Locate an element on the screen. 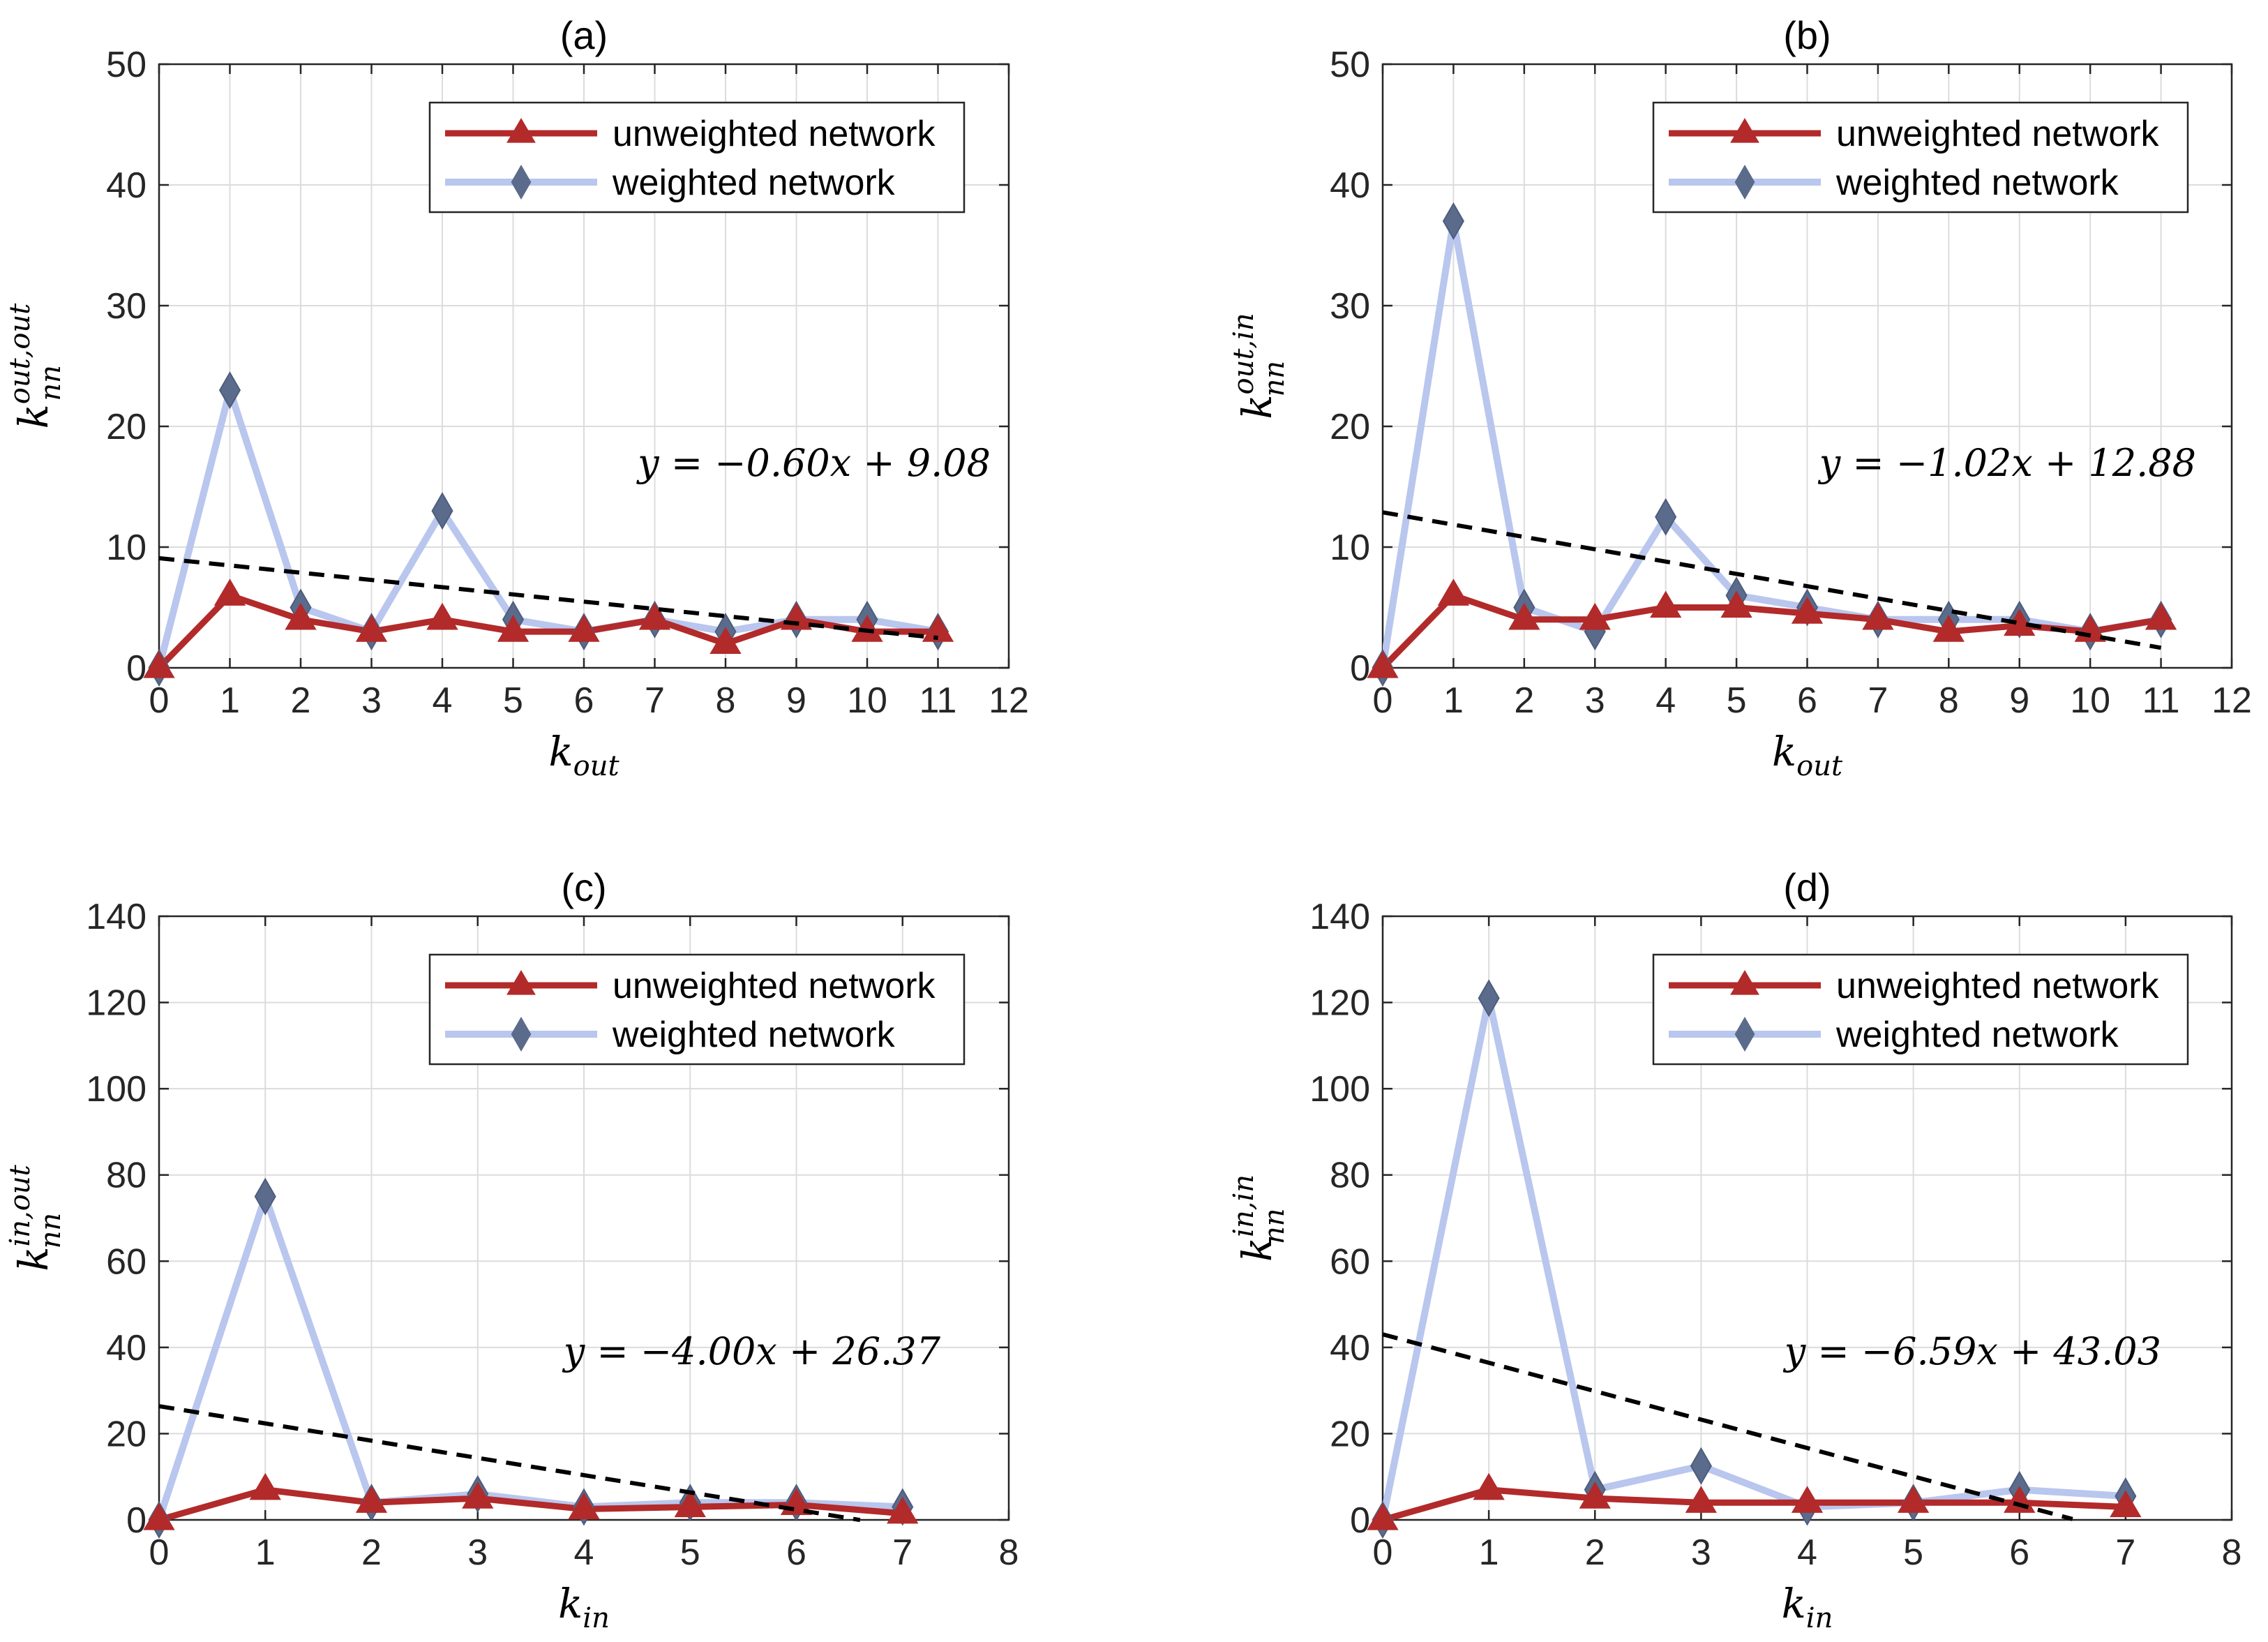  x-tick-label: 11 is located at coordinates (2161, 700).